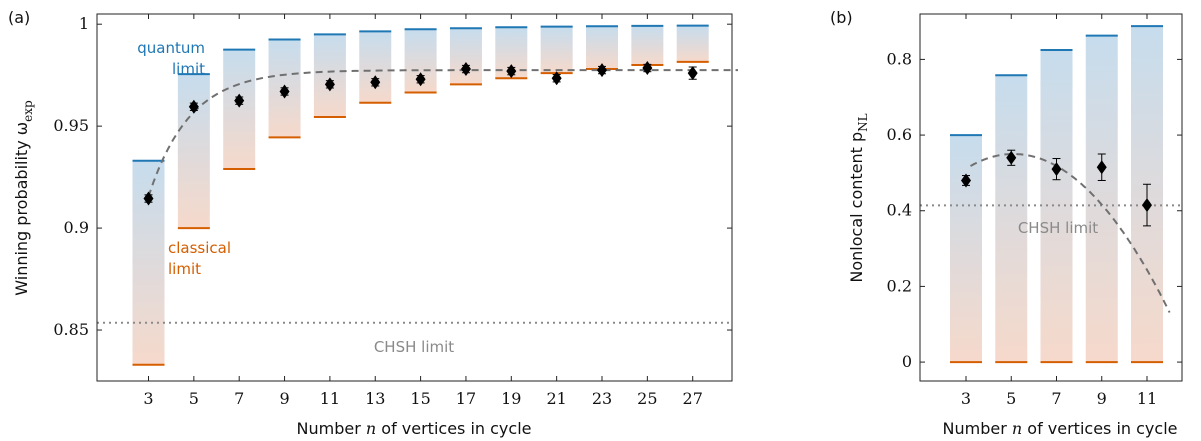 This screenshot has height=441, width=1201. What do you see at coordinates (420, 398) in the screenshot?
I see `x-tick-label: 15` at bounding box center [420, 398].